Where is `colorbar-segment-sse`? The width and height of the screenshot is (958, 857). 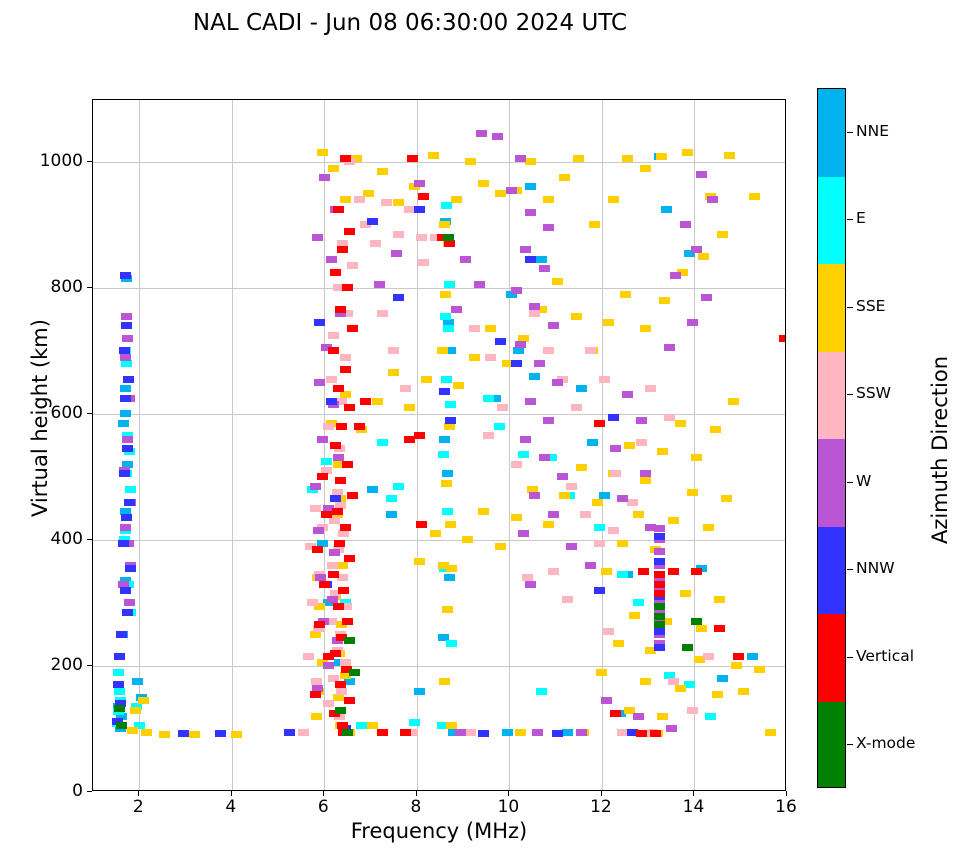
colorbar-segment-sse is located at coordinates (831, 308).